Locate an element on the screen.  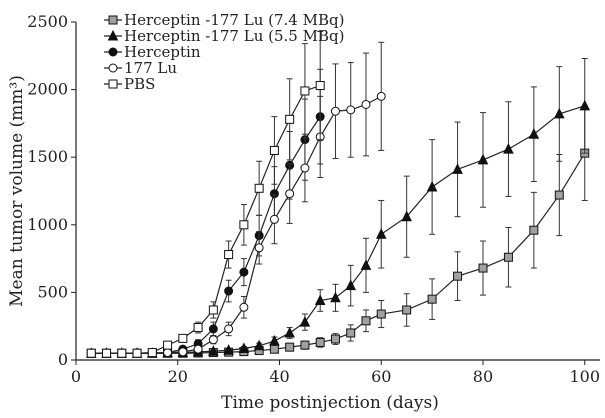
legend-label: Herceptin -177 Lu (5.5 MBq) is located at coordinates (234, 36).